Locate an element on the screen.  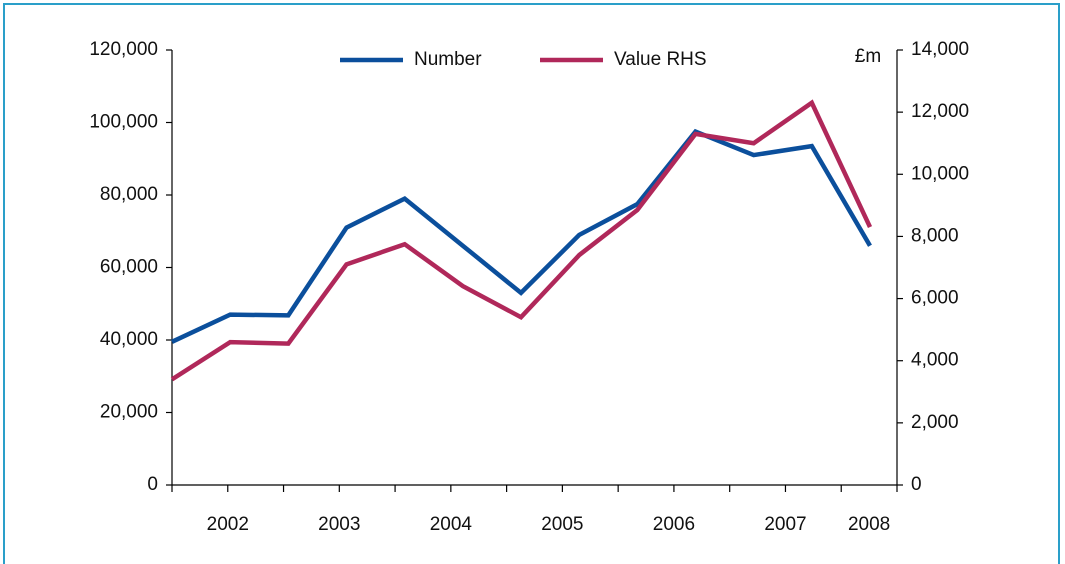
y2-tick-label: 2,000 is located at coordinates (935, 422).